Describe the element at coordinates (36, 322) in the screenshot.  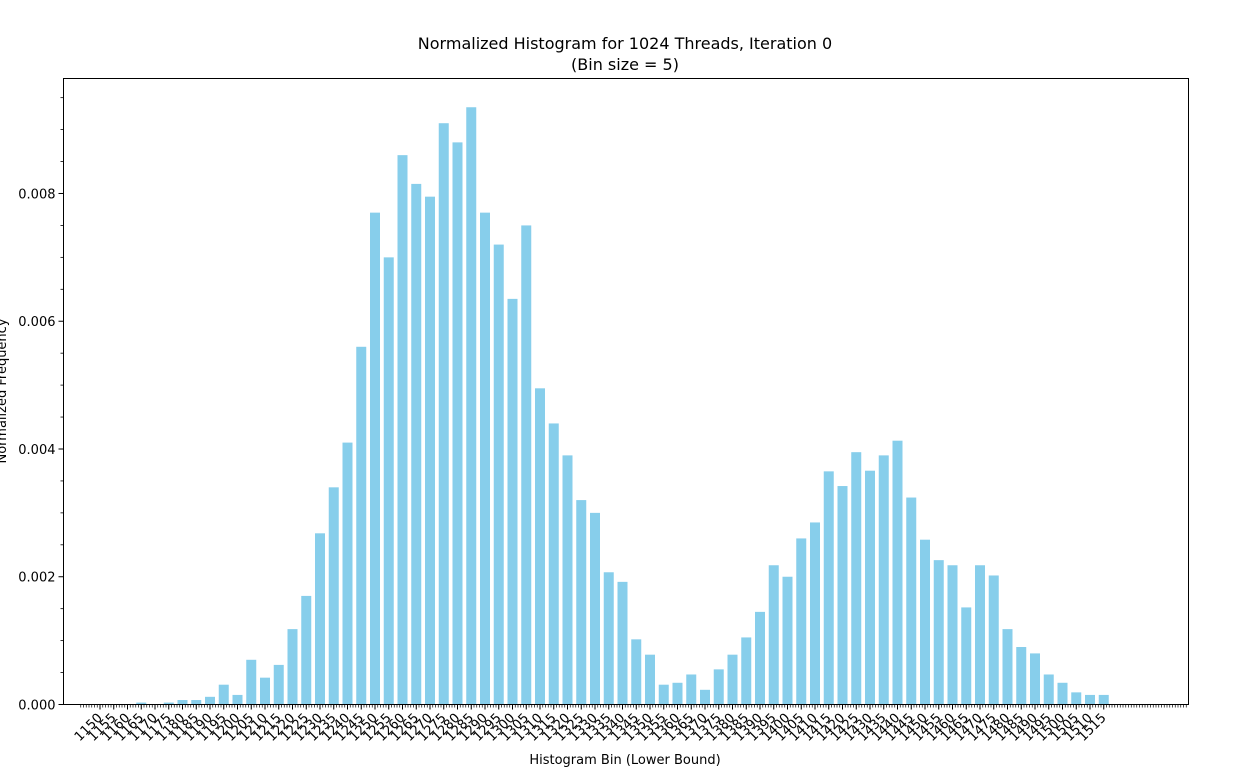
I see `y-tick-label: 0.006` at that location.